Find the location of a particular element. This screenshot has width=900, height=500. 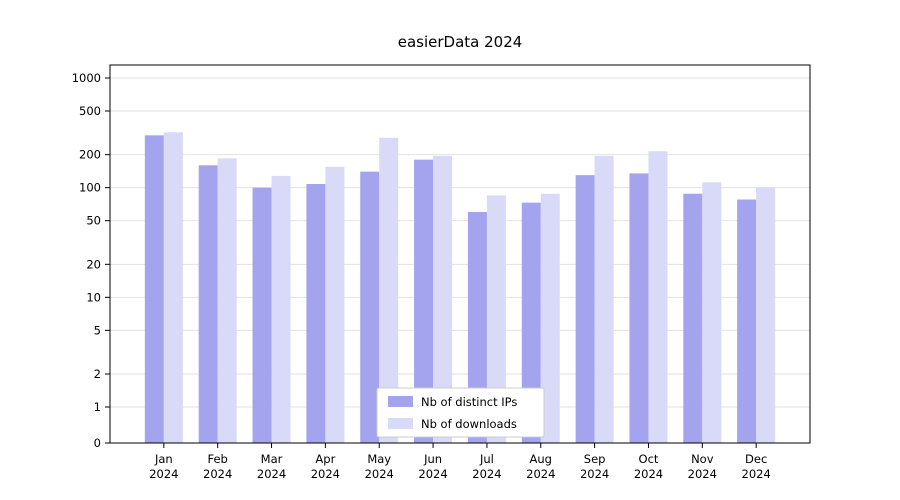

bar-downloads-may is located at coordinates (389, 290).